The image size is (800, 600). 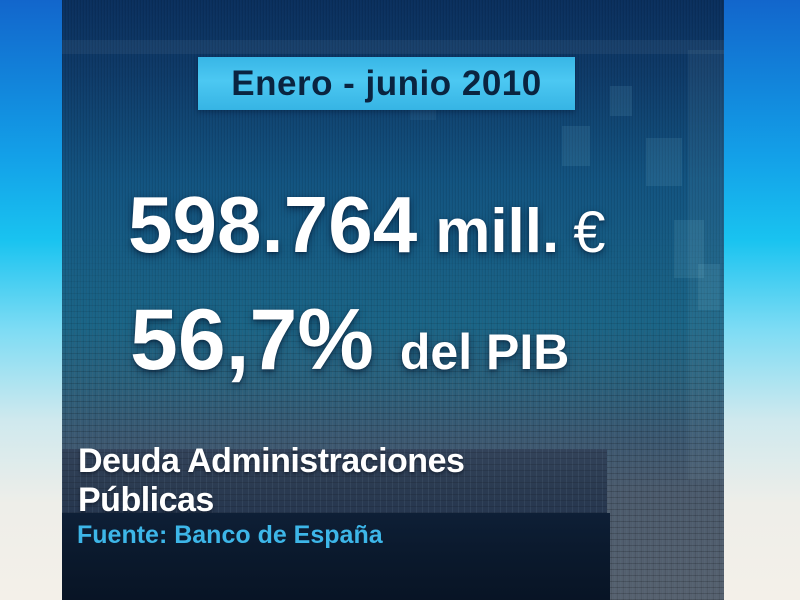 I want to click on source-credit: Fuente: Banco de España, so click(x=230, y=535).